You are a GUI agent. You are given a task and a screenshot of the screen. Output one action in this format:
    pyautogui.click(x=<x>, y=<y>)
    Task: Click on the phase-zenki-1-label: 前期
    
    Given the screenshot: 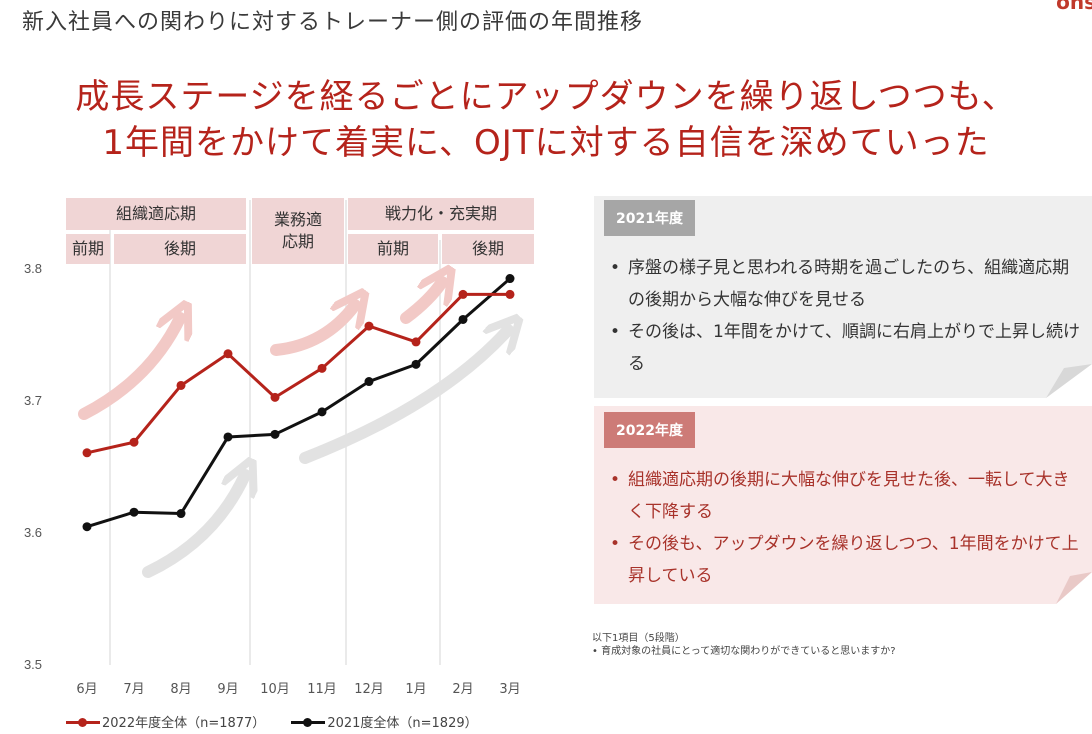 What is the action you would take?
    pyautogui.click(x=87, y=248)
    